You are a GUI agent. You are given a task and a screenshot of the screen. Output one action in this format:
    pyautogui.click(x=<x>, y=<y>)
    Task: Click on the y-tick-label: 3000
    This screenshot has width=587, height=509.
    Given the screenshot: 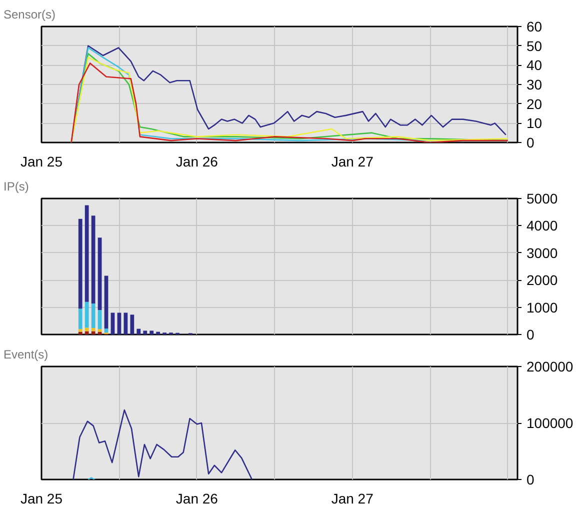 What is the action you would take?
    pyautogui.click(x=542, y=252)
    